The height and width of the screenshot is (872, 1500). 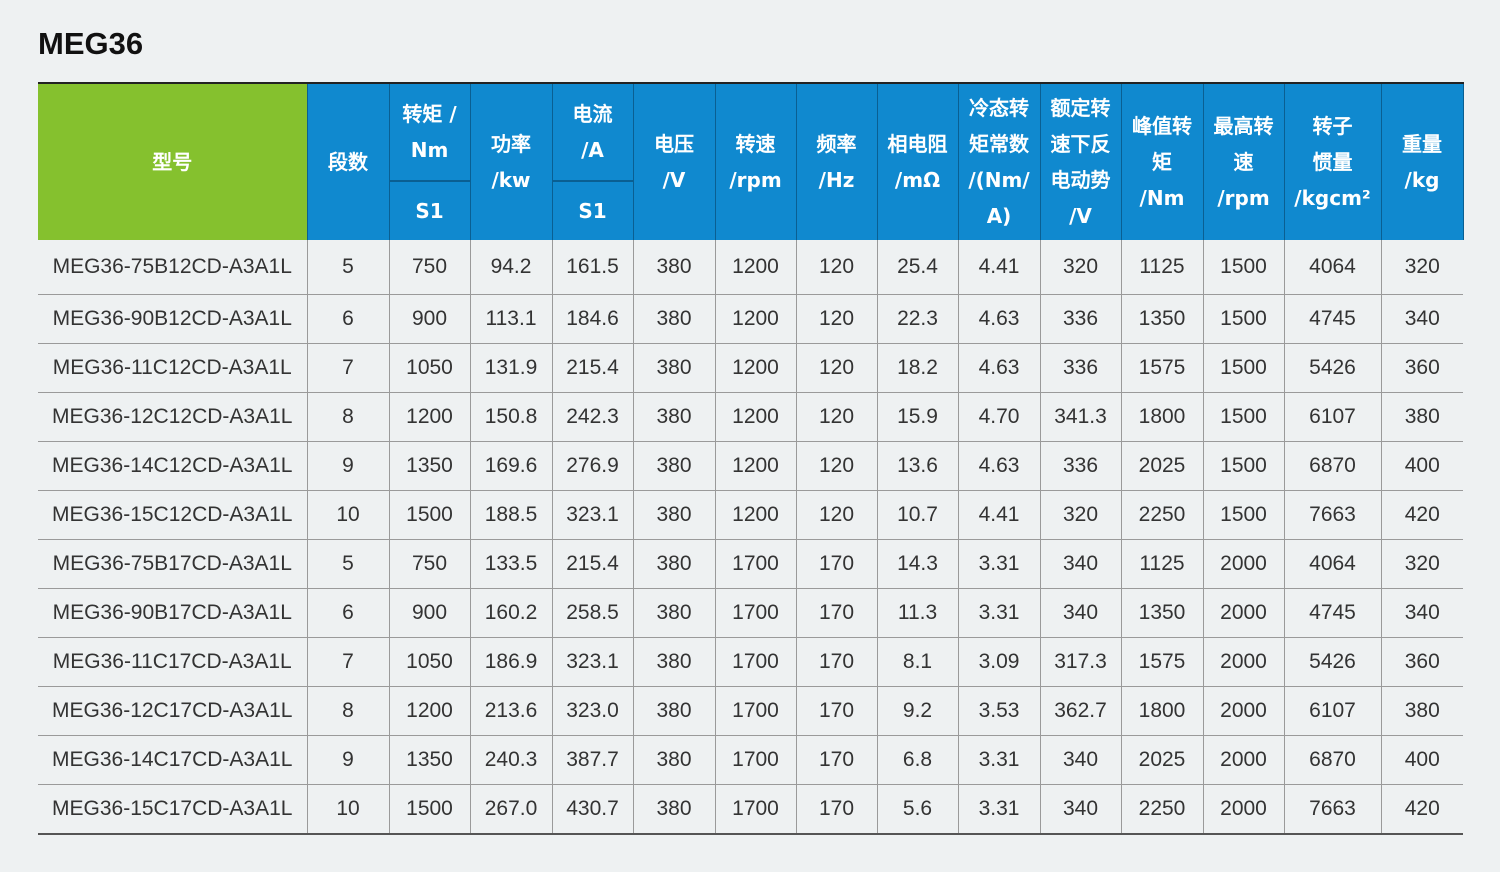 What do you see at coordinates (592, 210) in the screenshot?
I see `header-current-s1: S1` at bounding box center [592, 210].